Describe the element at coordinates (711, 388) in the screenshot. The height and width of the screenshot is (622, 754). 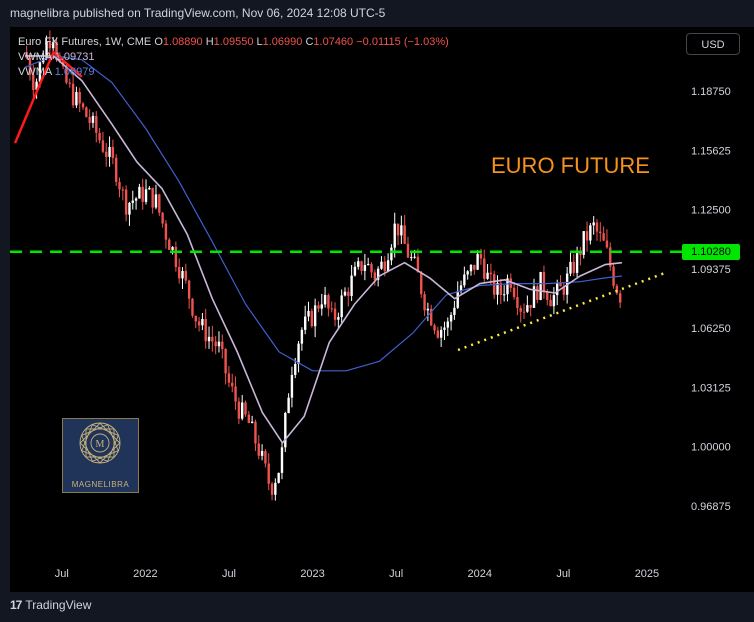
I see `y-tick-label: 1.03125` at that location.